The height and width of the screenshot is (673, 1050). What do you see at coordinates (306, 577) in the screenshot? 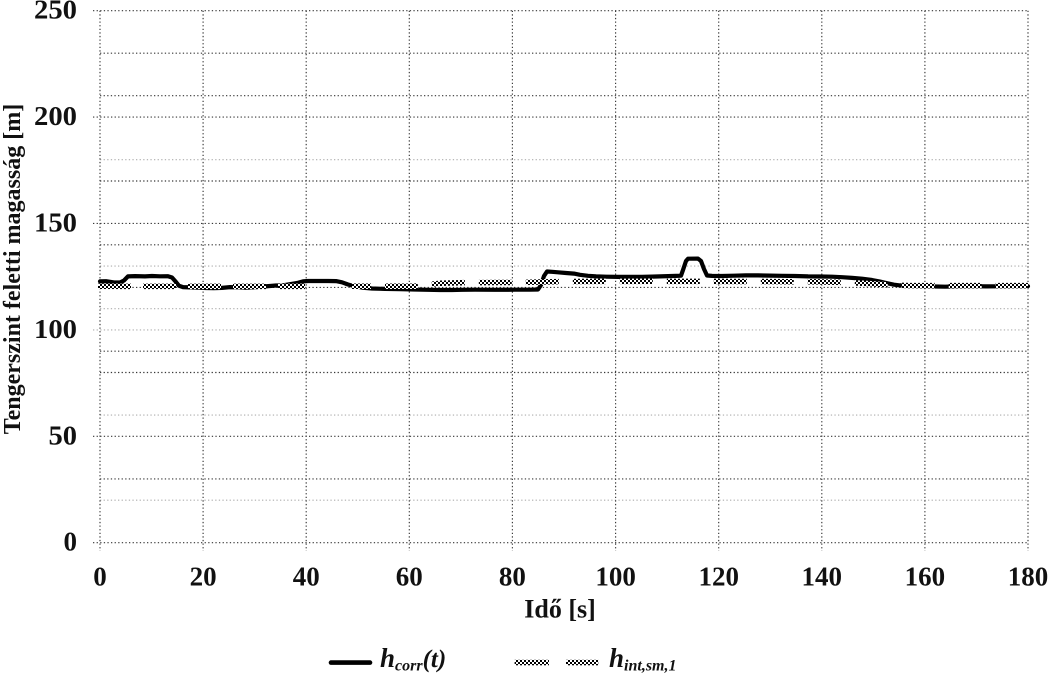
I see `svg-text: 40` at bounding box center [306, 577].